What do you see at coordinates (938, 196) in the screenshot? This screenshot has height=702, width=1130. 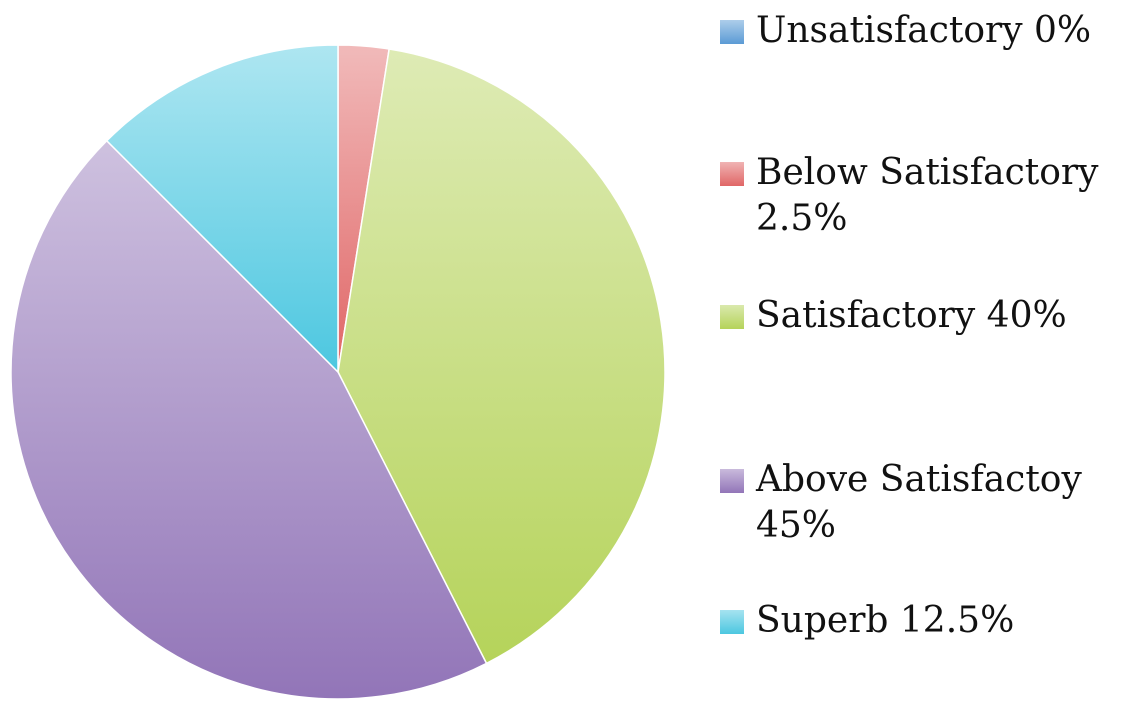 I see `legend-text: Below Satisfactory 2.5%` at bounding box center [938, 196].